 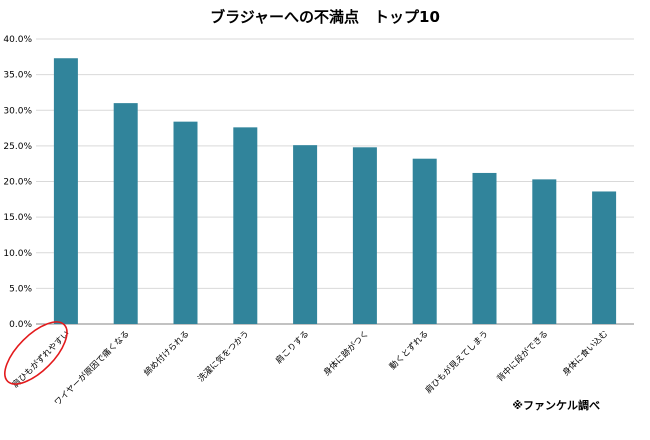 I want to click on y-tick-label: 5.0%, so click(x=20, y=289).